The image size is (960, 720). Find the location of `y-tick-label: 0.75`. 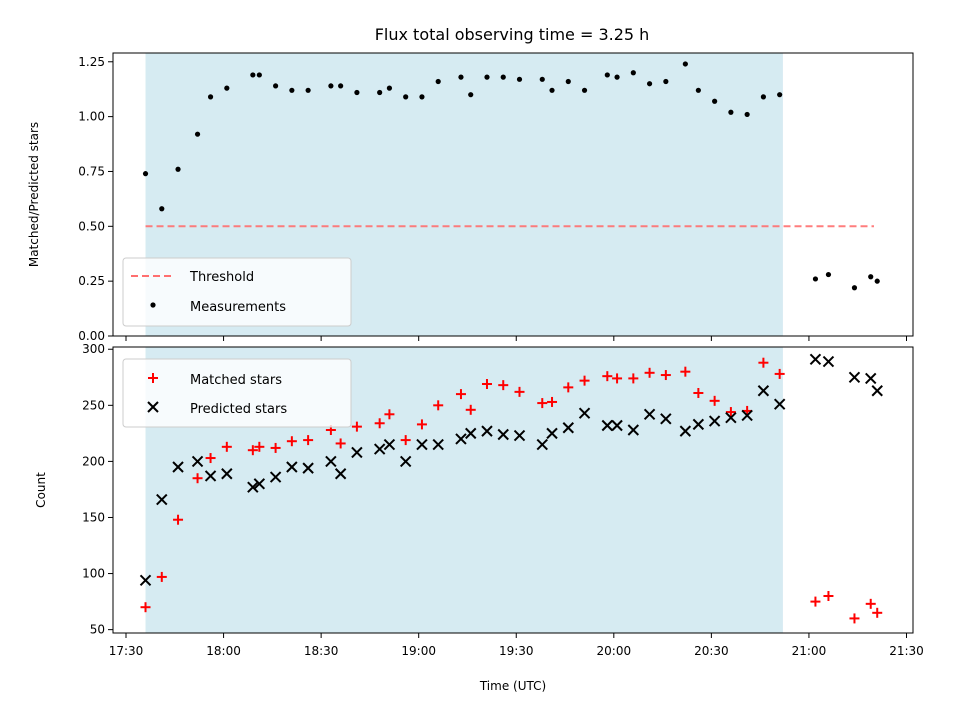

y-tick-label: 0.75 is located at coordinates (91, 171).